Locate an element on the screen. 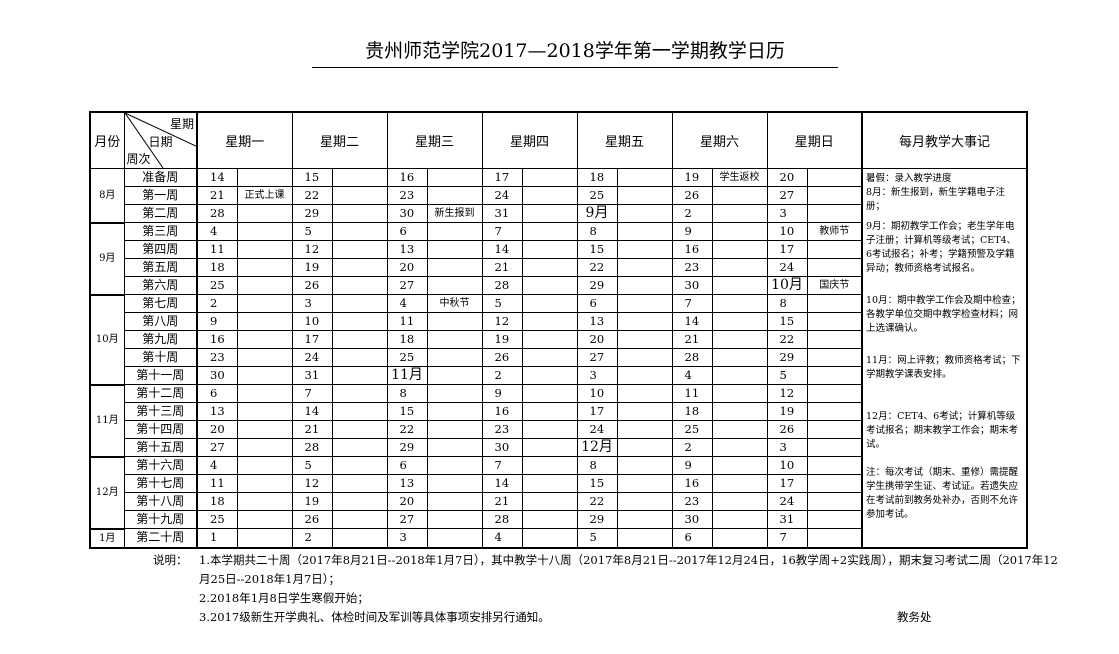 The width and height of the screenshot is (1119, 654). date-cell: 18 is located at coordinates (217, 267).